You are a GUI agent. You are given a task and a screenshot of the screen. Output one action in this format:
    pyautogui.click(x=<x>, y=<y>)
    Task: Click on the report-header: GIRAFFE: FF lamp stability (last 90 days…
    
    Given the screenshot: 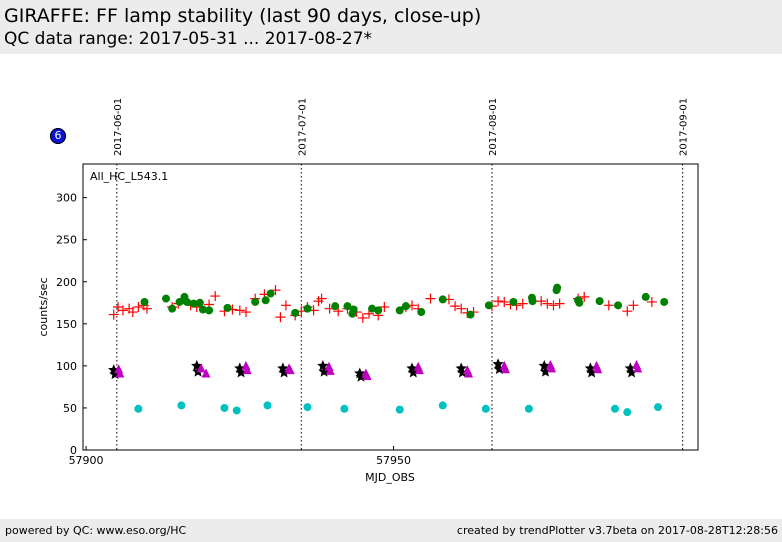 What is the action you would take?
    pyautogui.click(x=391, y=27)
    